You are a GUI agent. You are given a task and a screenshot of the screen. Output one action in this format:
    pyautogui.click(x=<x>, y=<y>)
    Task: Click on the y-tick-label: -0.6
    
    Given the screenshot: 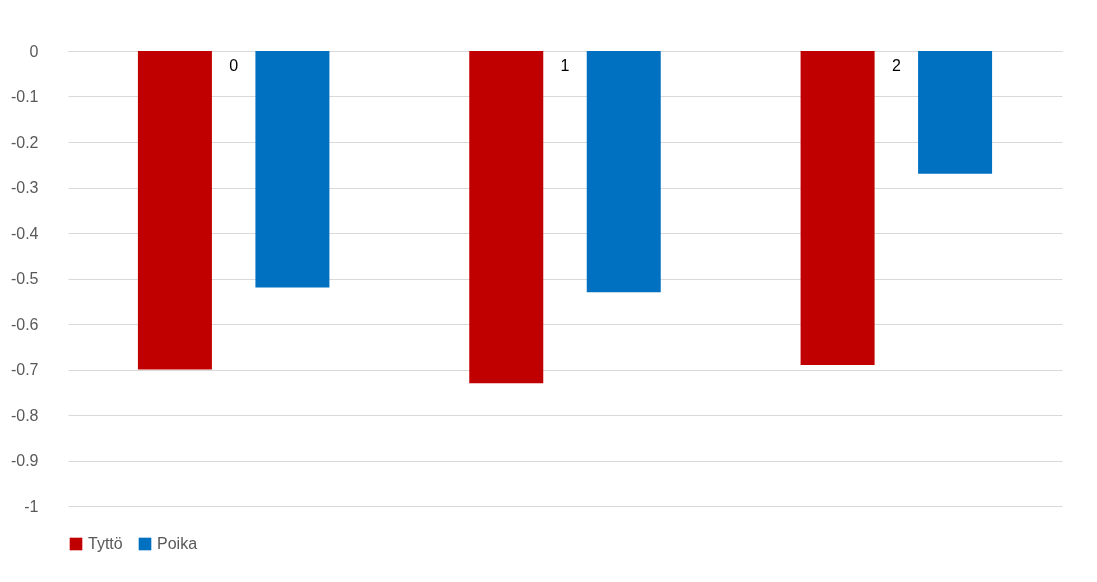 What is the action you would take?
    pyautogui.click(x=24, y=324)
    